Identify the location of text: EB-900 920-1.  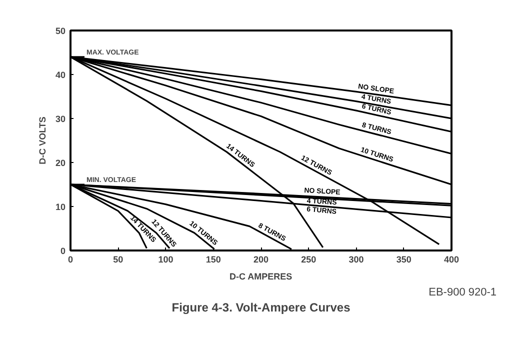
(462, 292).